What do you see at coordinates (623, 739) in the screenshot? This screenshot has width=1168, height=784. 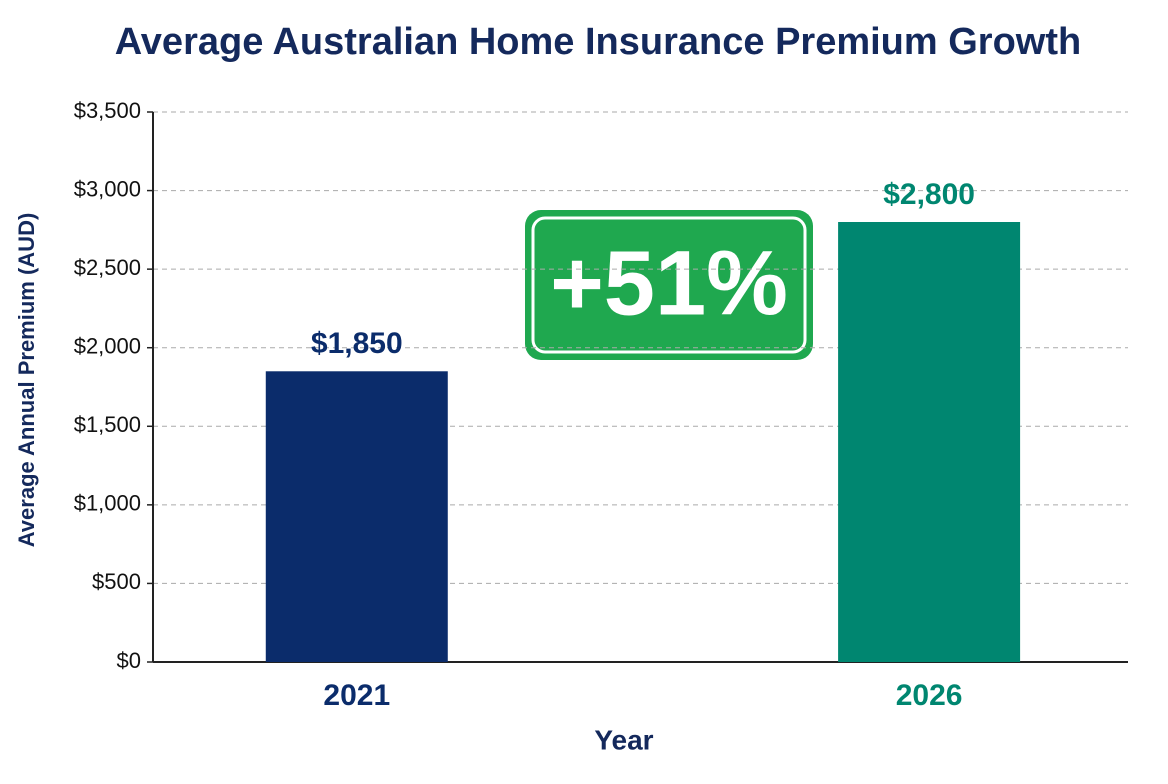 I see `x-axis-label: Year` at bounding box center [623, 739].